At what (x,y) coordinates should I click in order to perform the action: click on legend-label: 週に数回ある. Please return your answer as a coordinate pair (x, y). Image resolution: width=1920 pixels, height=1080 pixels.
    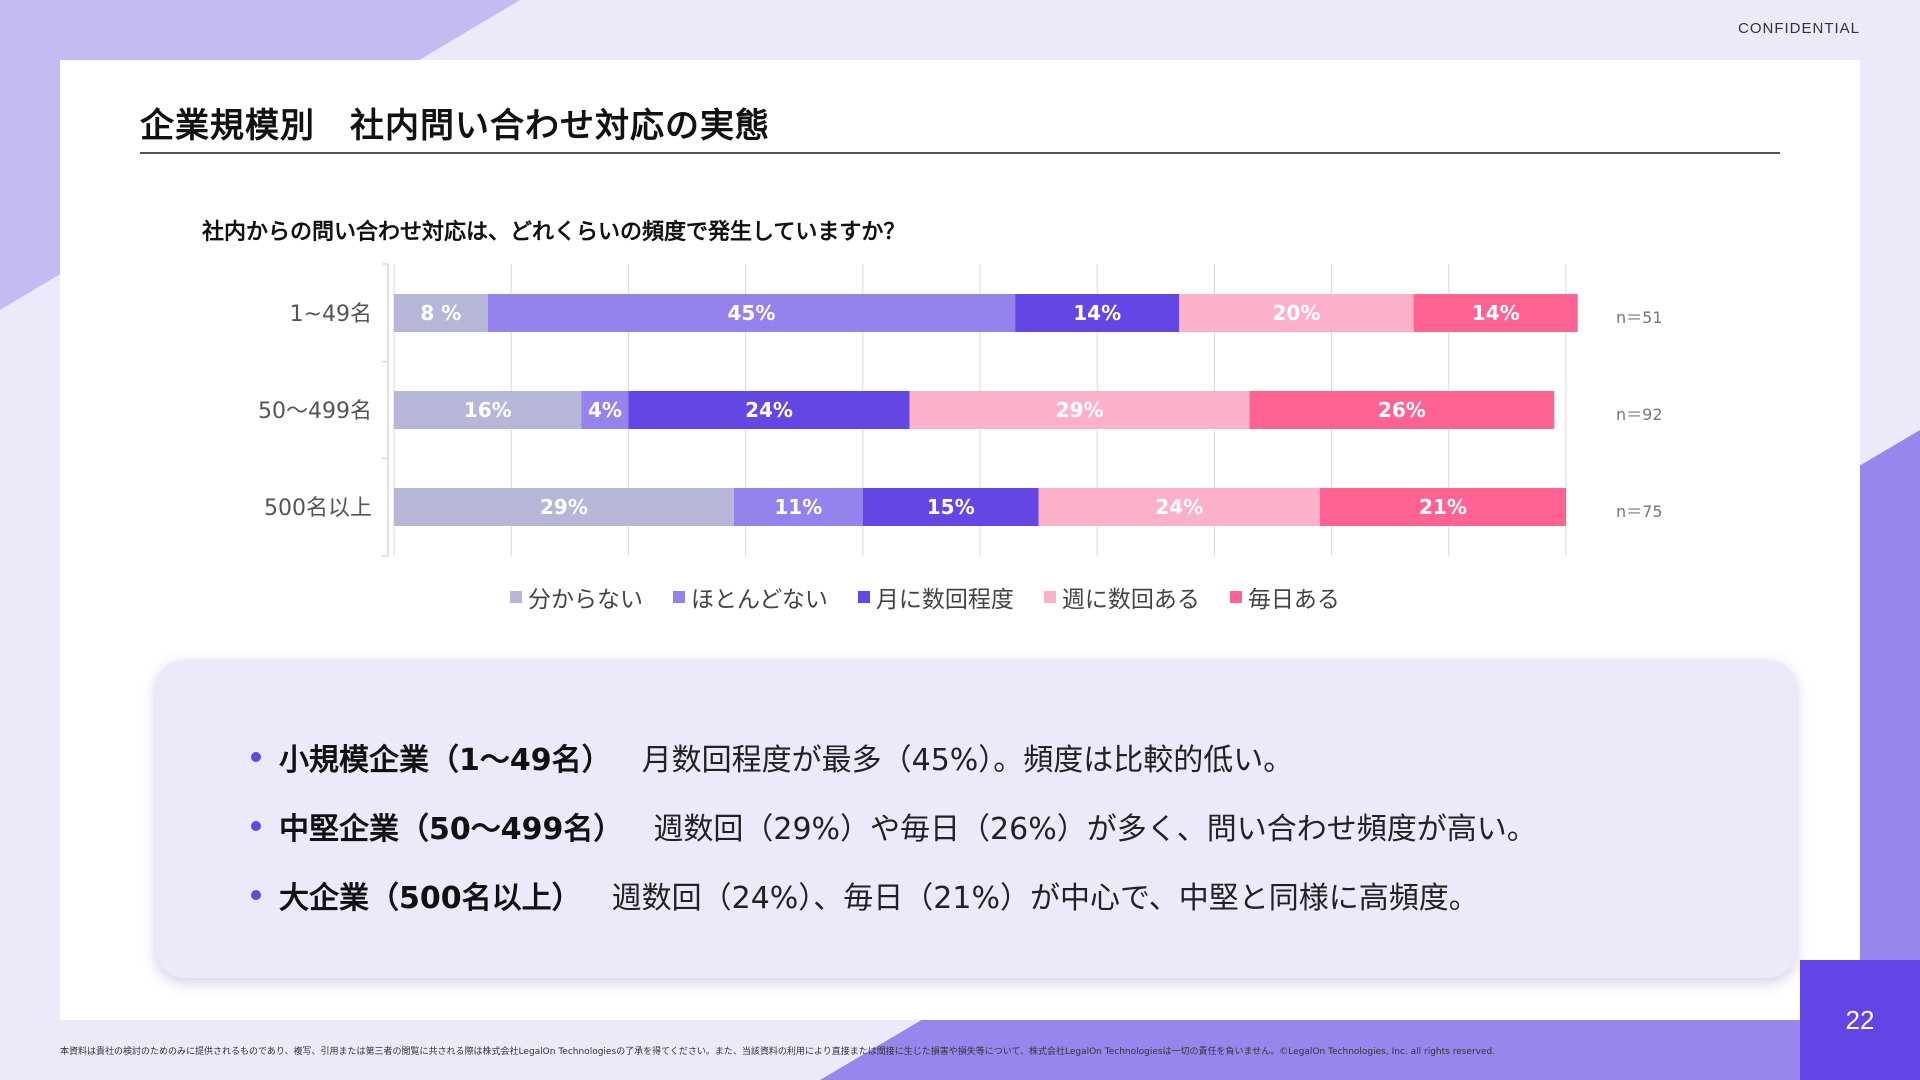
    Looking at the image, I should click on (1130, 600).